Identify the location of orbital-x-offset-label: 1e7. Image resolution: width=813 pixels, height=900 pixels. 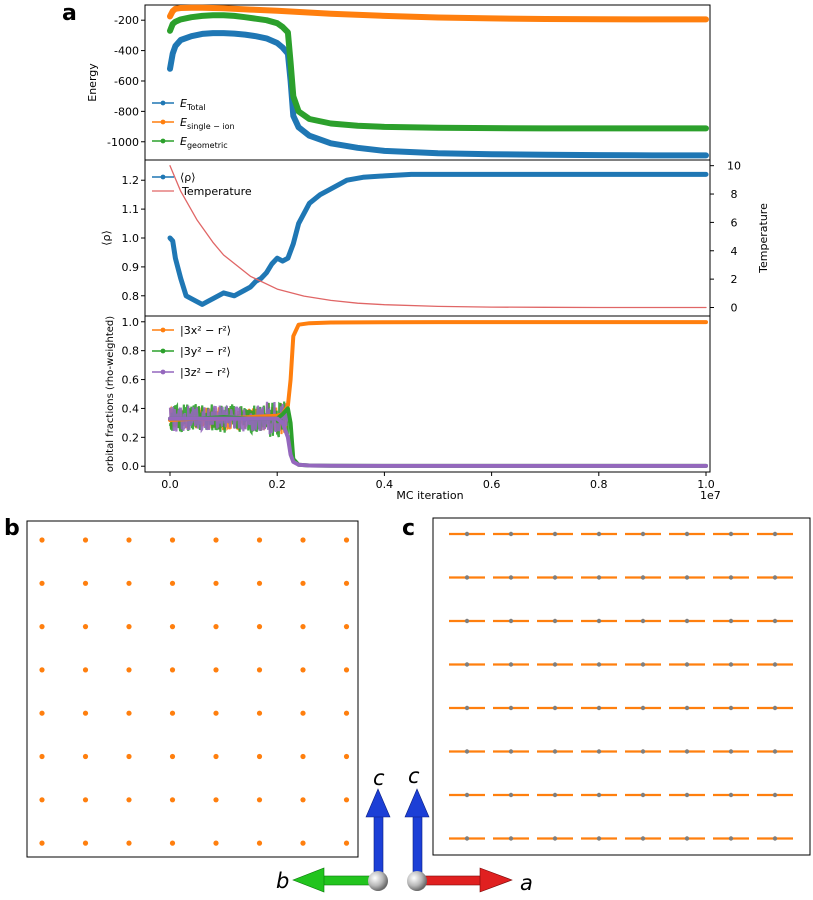
(710, 495).